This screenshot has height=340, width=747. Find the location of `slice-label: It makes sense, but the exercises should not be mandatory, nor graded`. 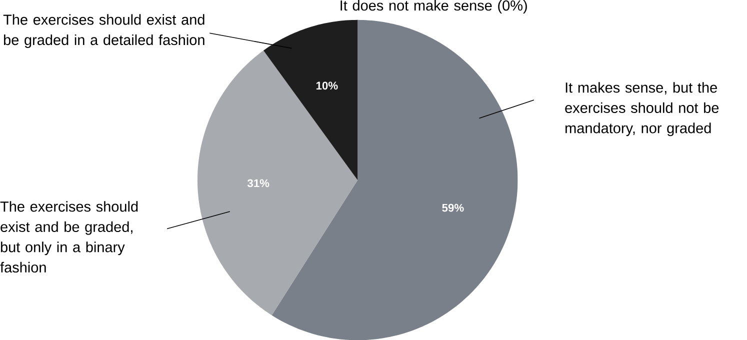

slice-label: It makes sense, but the exercises should not be mandatory, nor graded is located at coordinates (642, 109).